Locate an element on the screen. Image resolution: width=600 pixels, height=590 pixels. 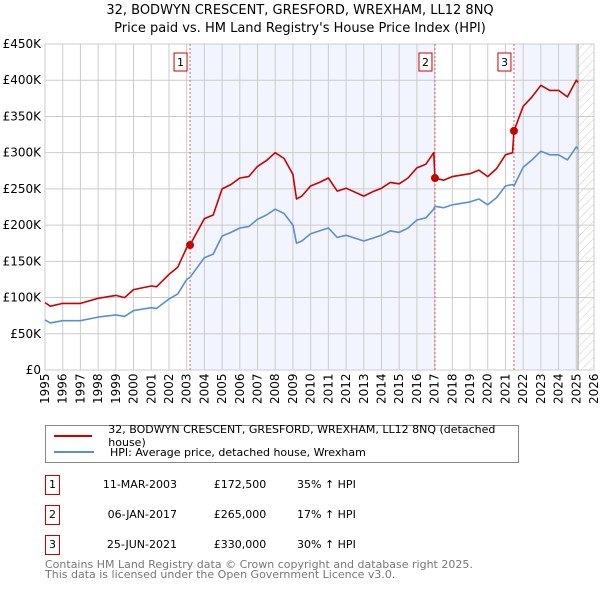
sale-marker-badge: 3 is located at coordinates (52, 545).